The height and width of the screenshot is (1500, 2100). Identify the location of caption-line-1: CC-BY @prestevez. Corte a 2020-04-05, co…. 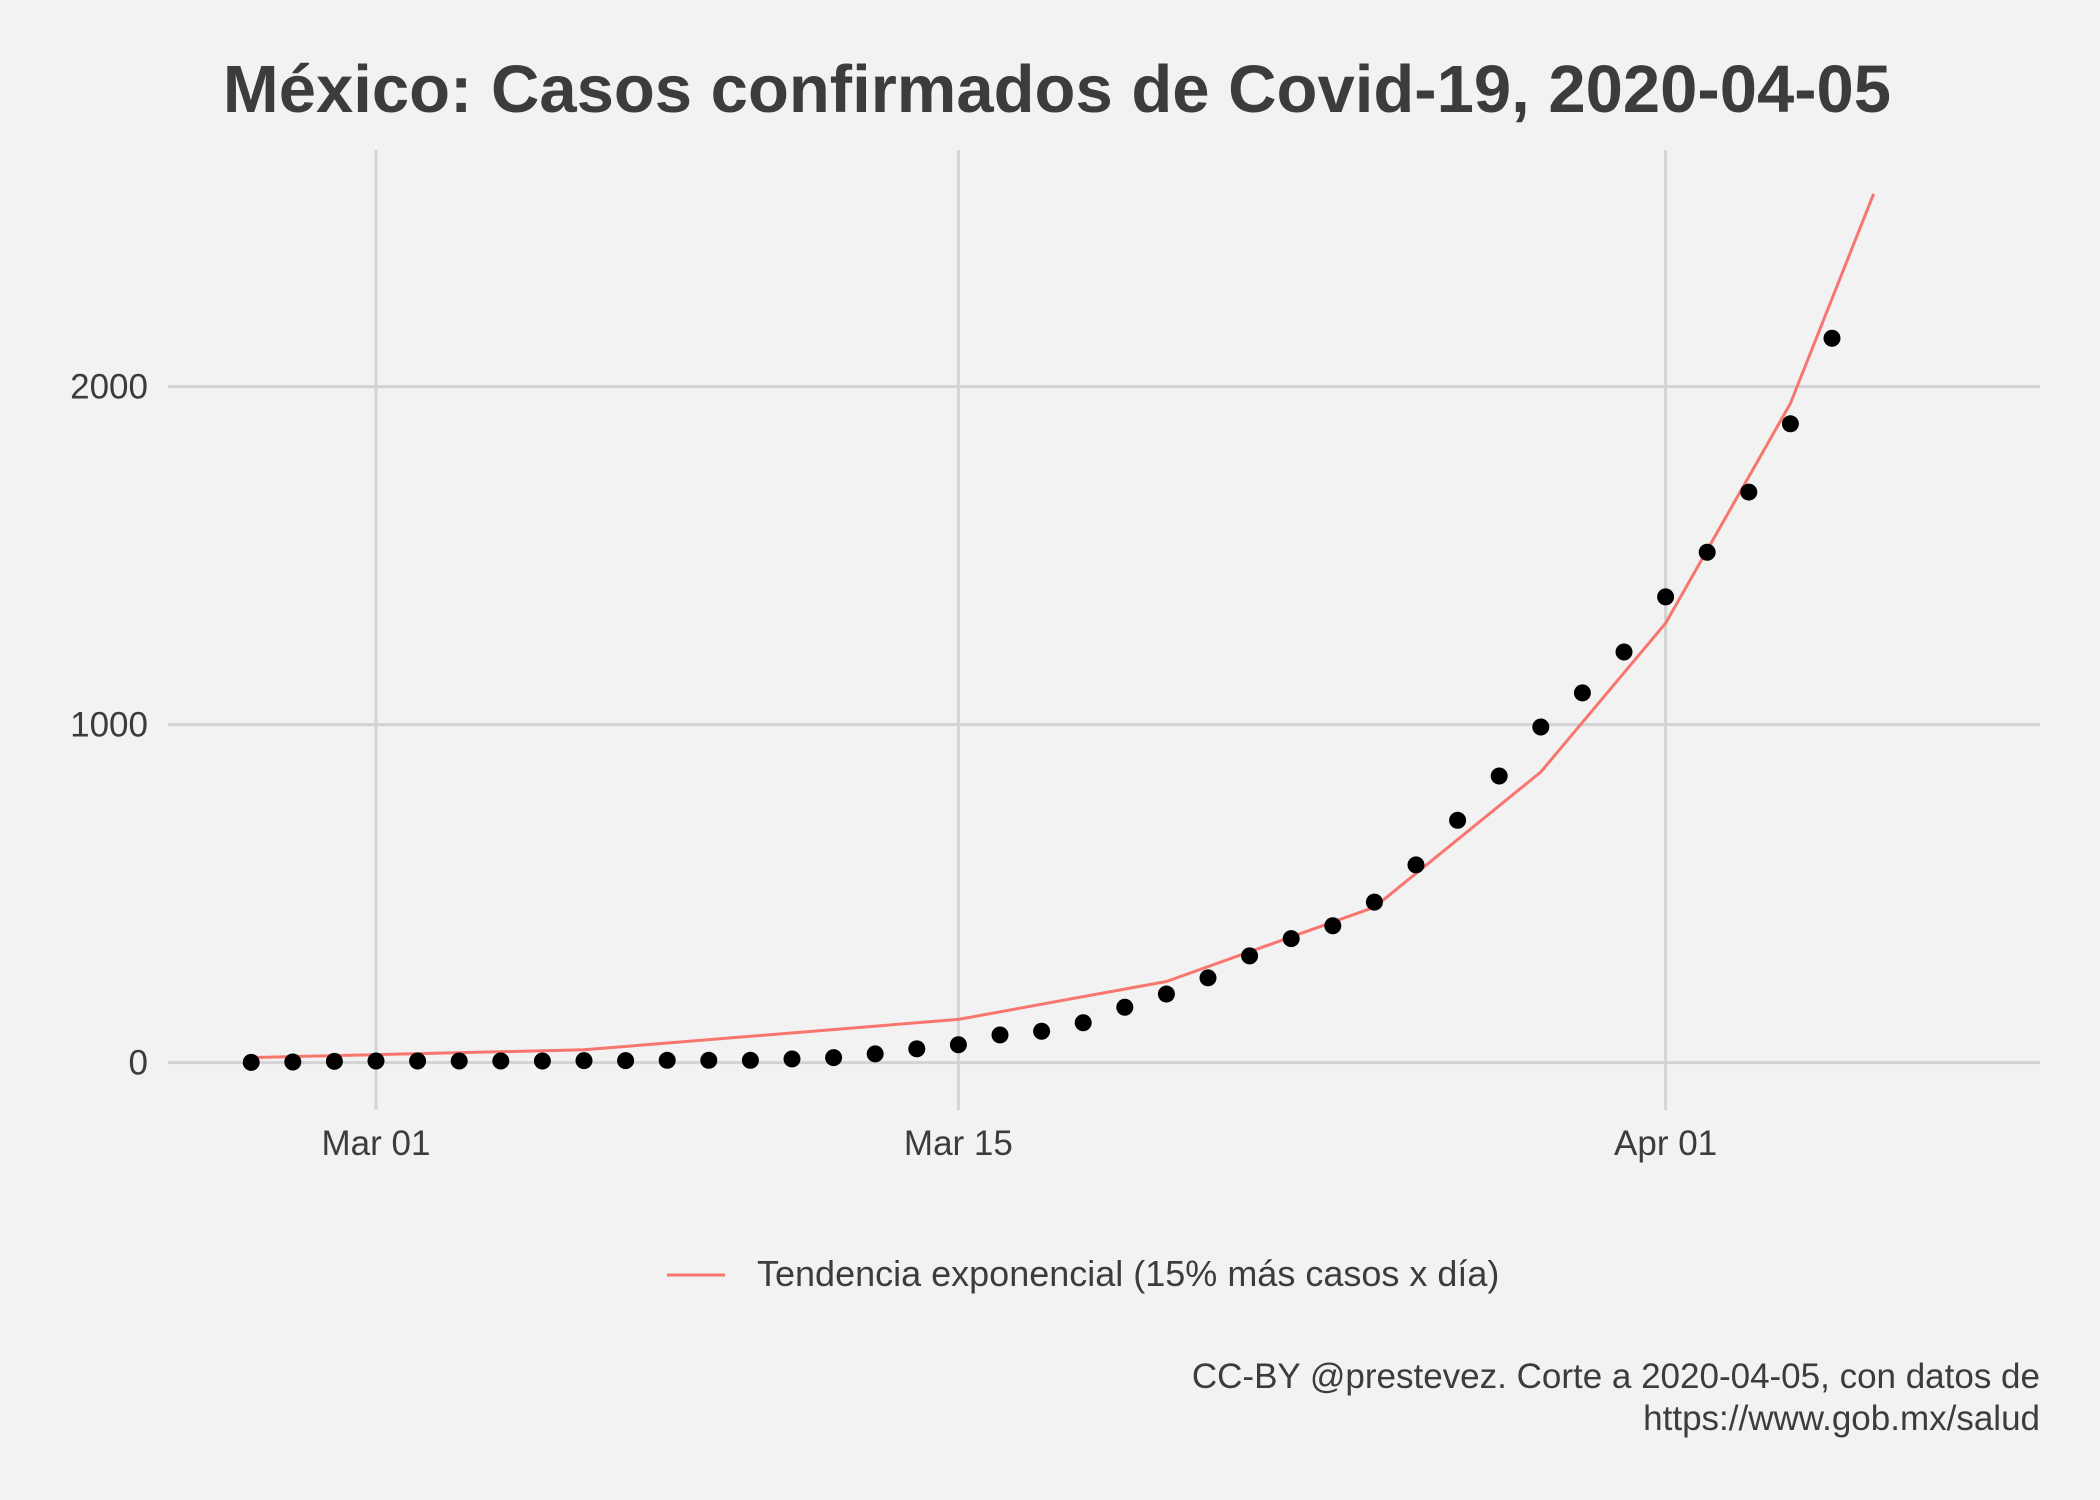
(1616, 1376).